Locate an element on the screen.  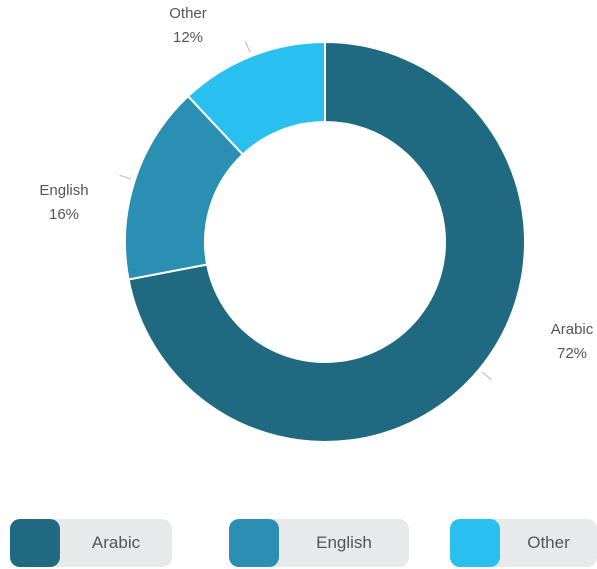
legend-label-other: Other is located at coordinates (548, 542).